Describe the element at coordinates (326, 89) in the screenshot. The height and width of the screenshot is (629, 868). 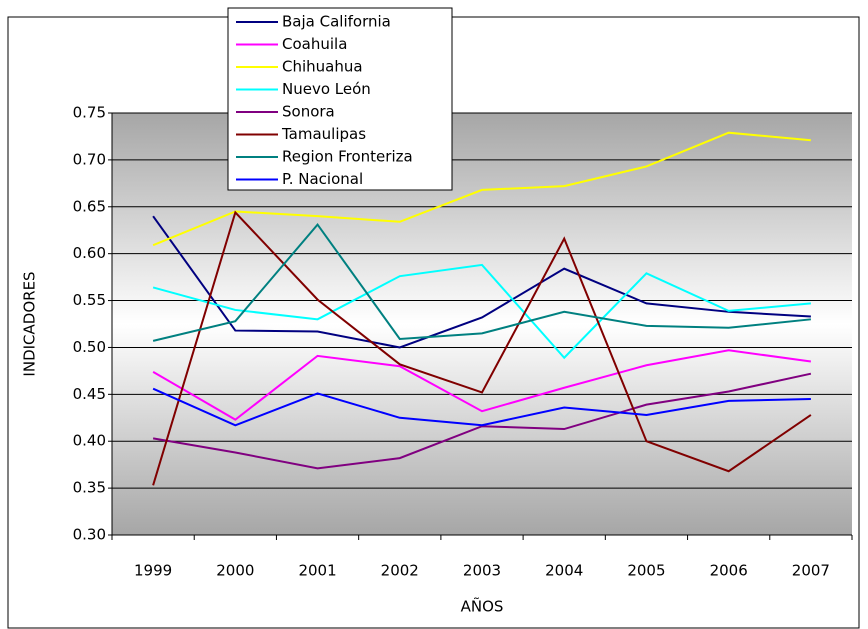
I see `legend-label: Nuevo León` at that location.